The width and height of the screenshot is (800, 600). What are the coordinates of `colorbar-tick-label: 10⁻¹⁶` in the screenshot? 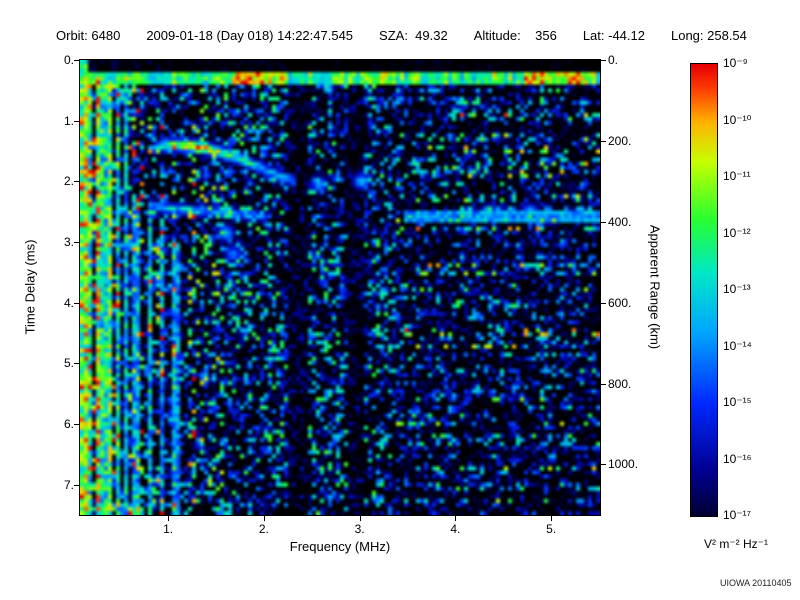 It's located at (737, 458).